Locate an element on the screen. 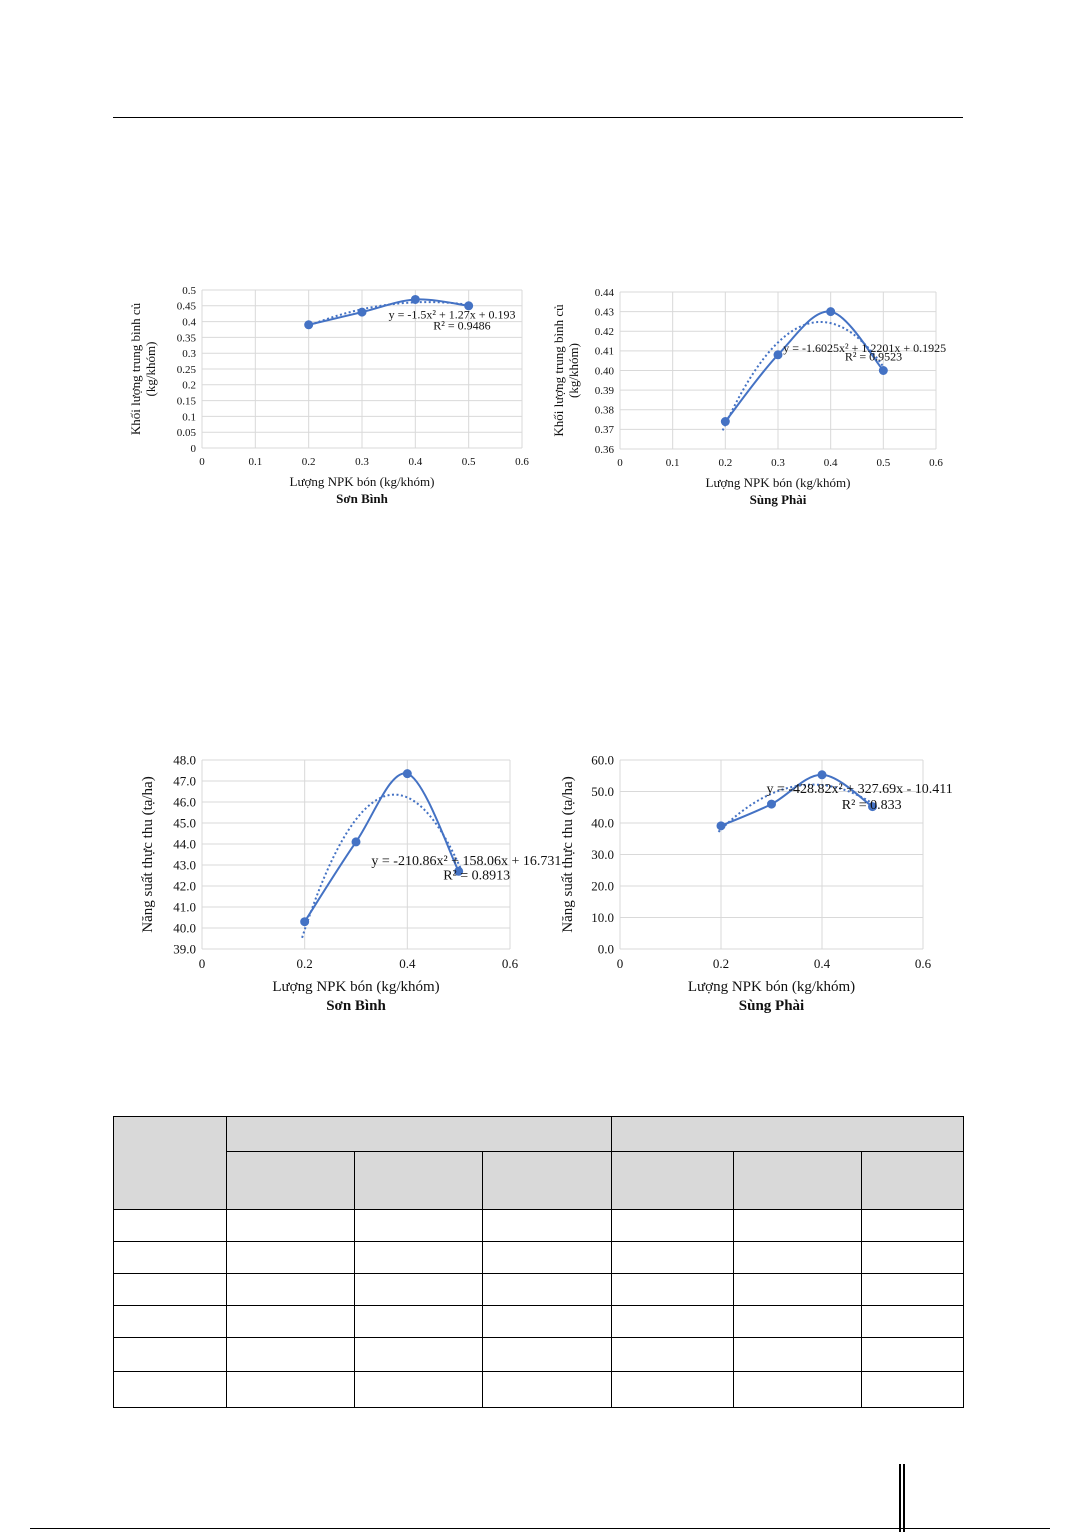 This screenshot has width=1078, height=1532. trendline-equation: y = -1.5x² + 1.27x + 0.193 is located at coordinates (452, 314).